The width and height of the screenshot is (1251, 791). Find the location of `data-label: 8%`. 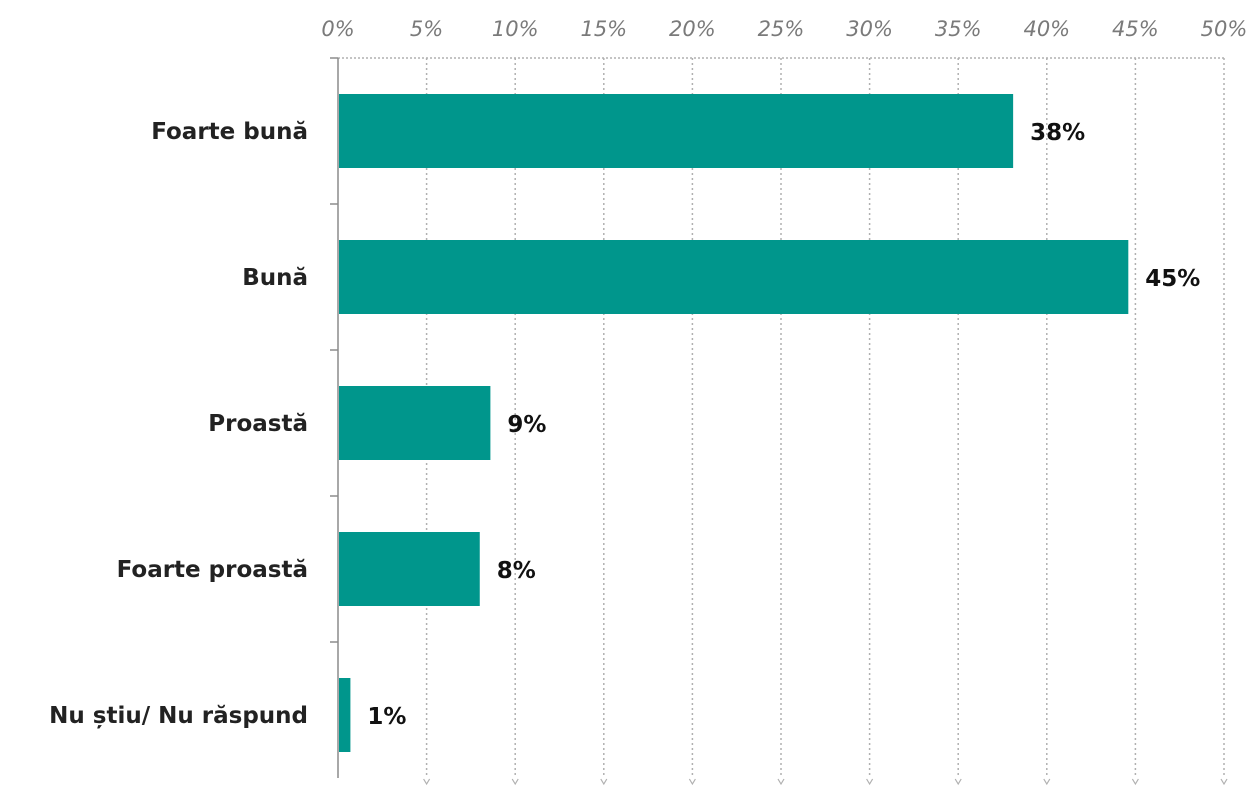

data-label: 8% is located at coordinates (516, 571).